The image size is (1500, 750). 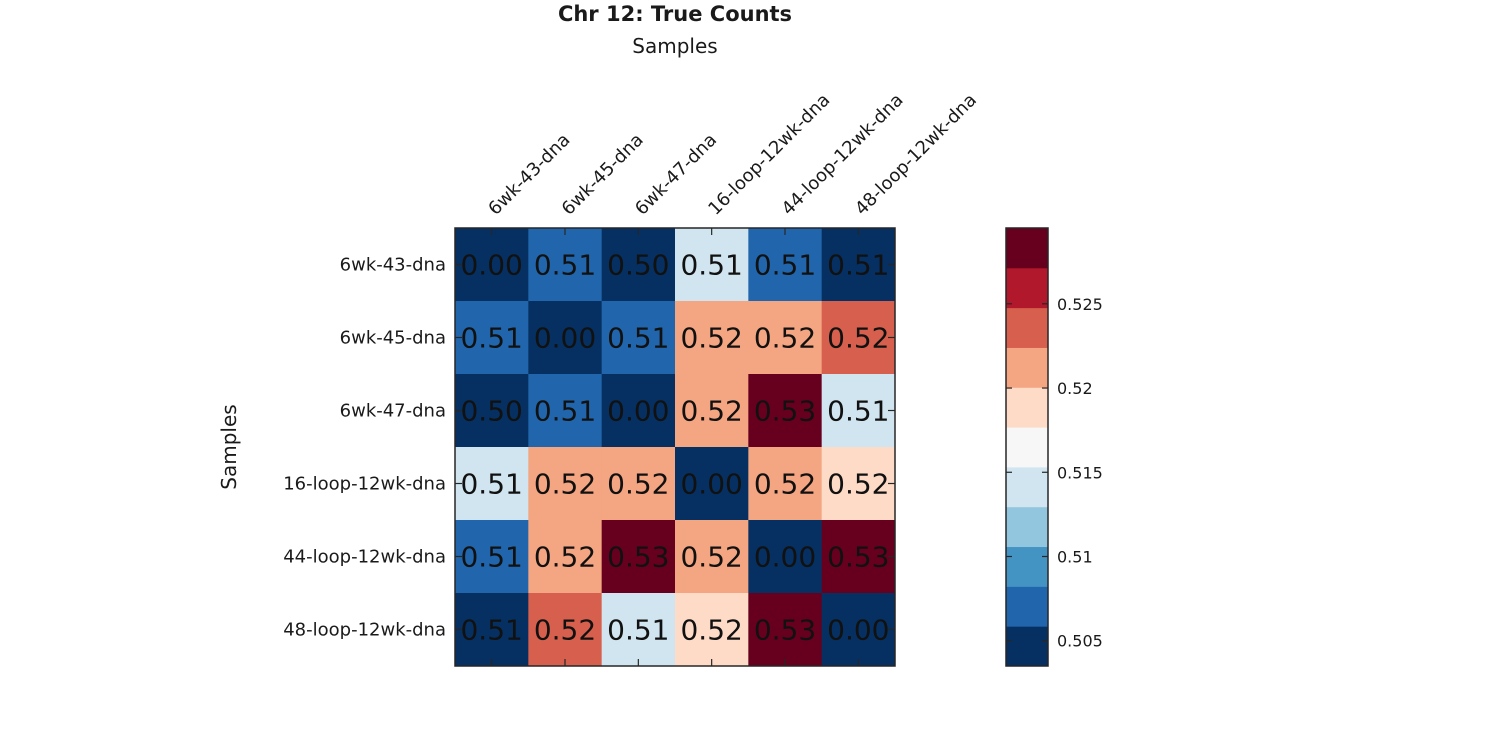 I want to click on cell-label-4-1: 0.52, so click(x=565, y=557).